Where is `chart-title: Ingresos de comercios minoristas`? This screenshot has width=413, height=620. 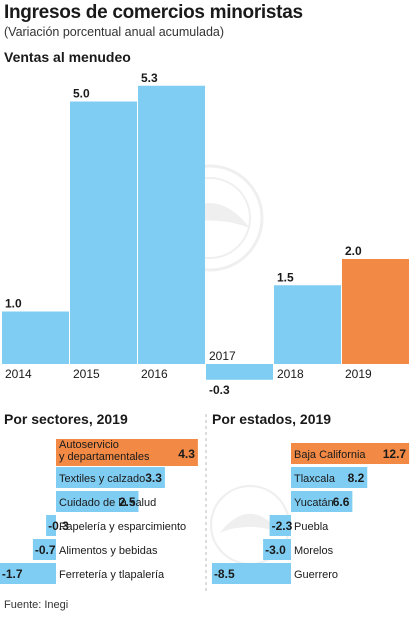 chart-title: Ingresos de comercios minoristas is located at coordinates (153, 12).